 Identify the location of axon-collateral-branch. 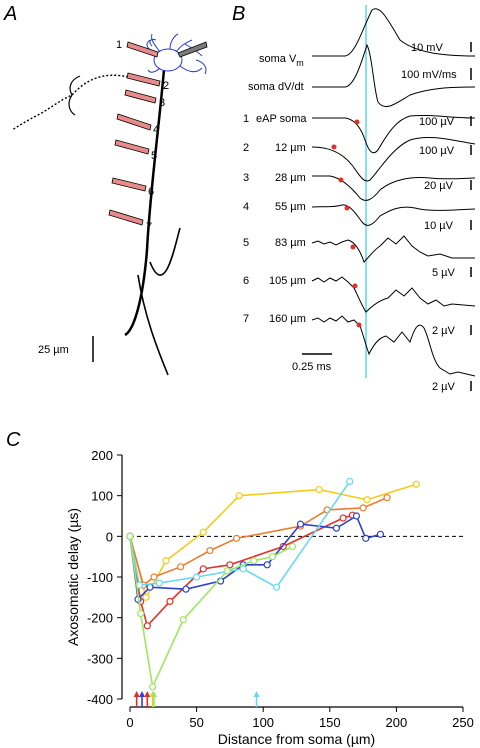
(74, 95).